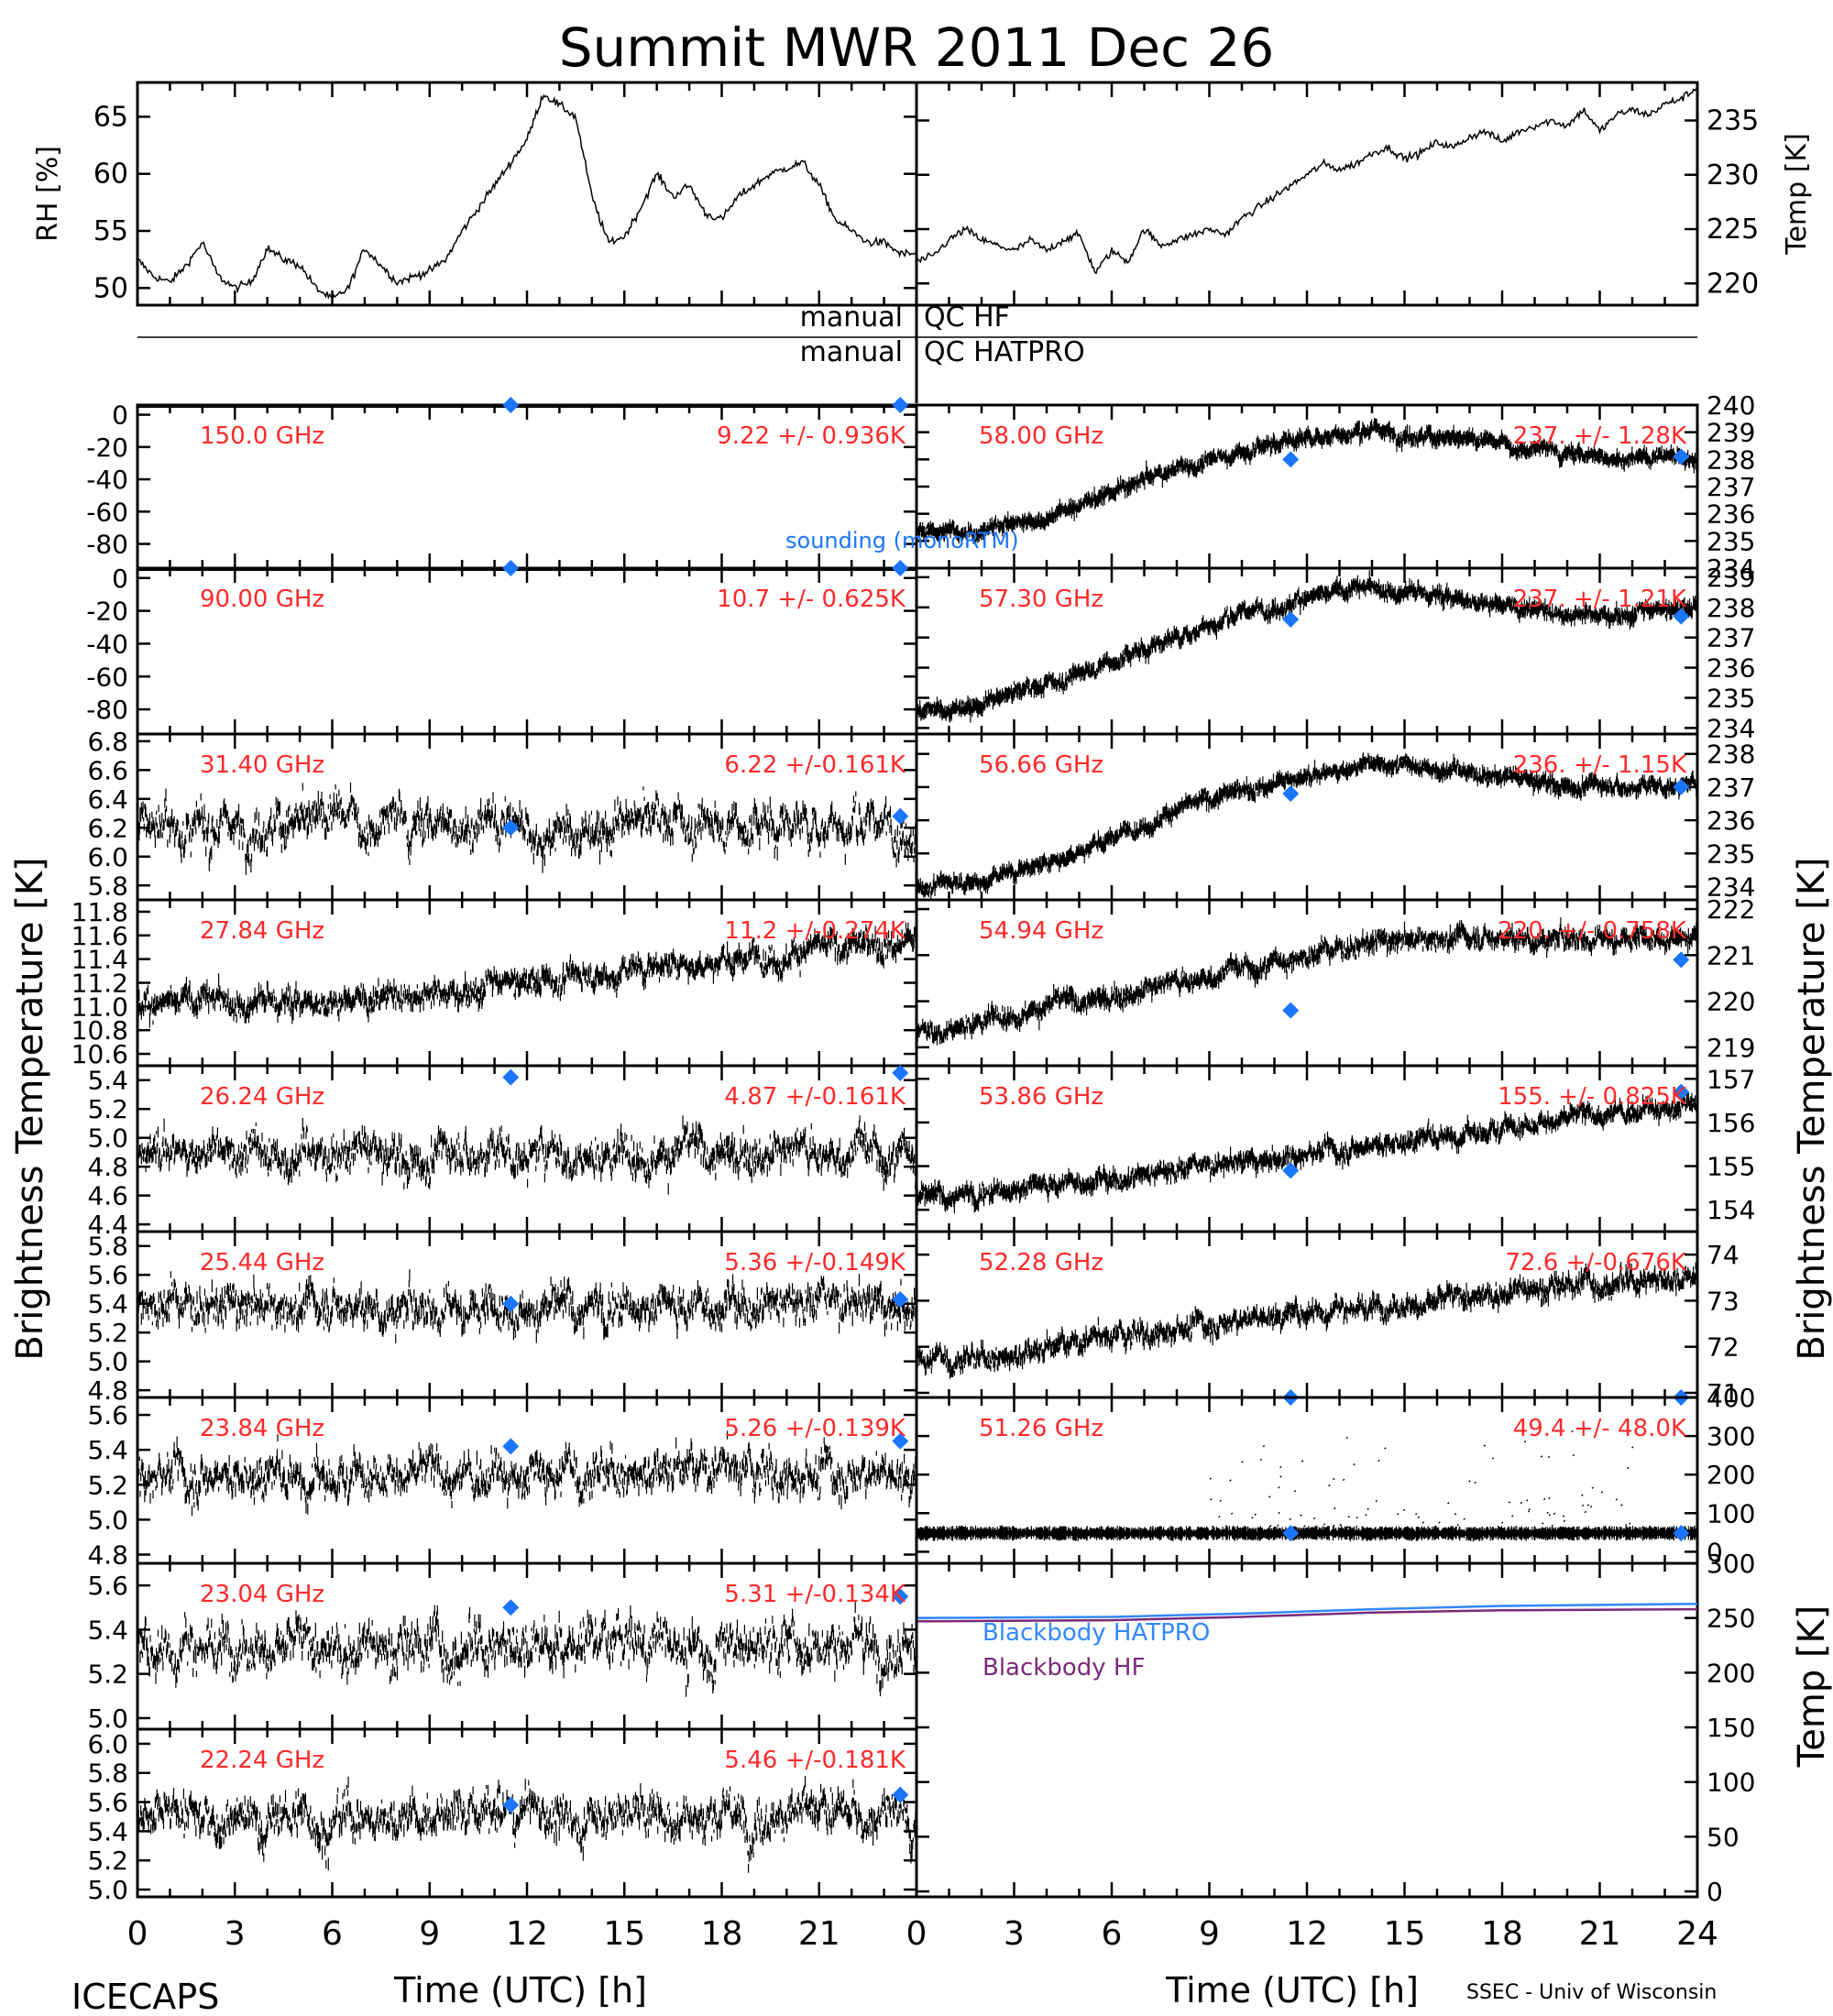 The height and width of the screenshot is (2016, 1833). I want to click on panel-f5730-sounding-marker, so click(1291, 619).